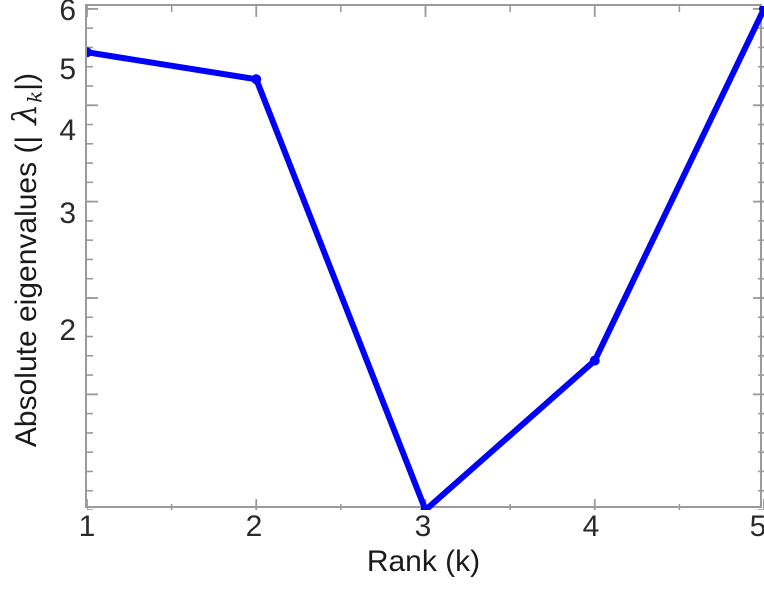 The height and width of the screenshot is (600, 764). Describe the element at coordinates (50, 300) in the screenshot. I see `y-tick-label-group: 6 5 4 3 2` at that location.